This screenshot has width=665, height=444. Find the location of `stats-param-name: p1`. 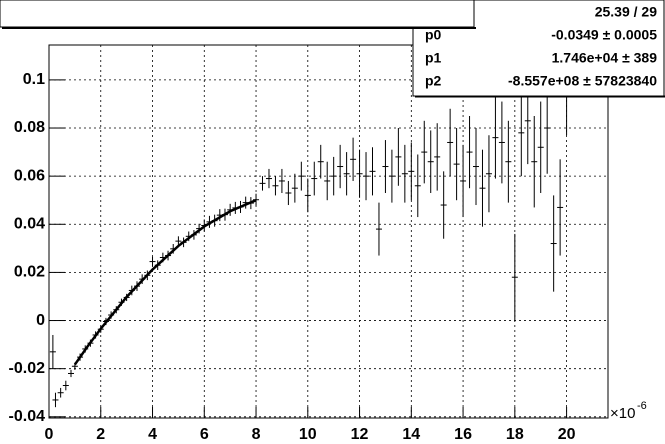

stats-param-name: p1 is located at coordinates (433, 58).